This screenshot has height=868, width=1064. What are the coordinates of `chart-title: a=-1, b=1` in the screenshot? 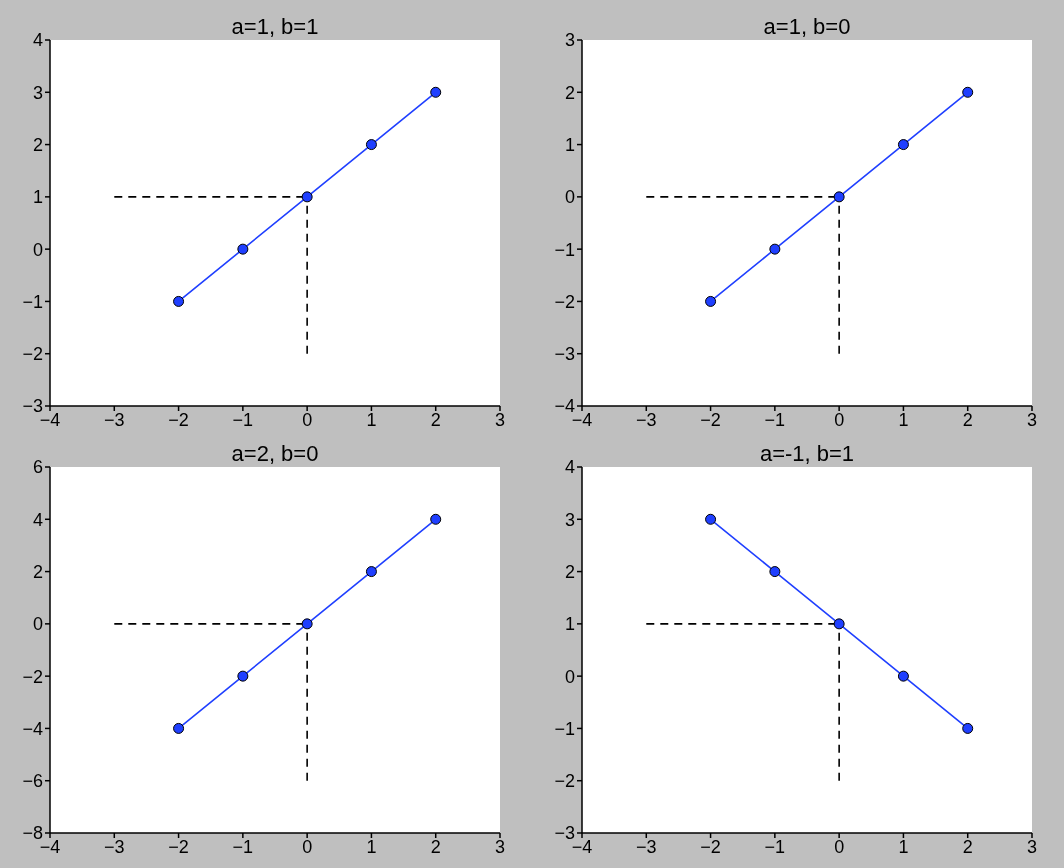 It's located at (807, 454).